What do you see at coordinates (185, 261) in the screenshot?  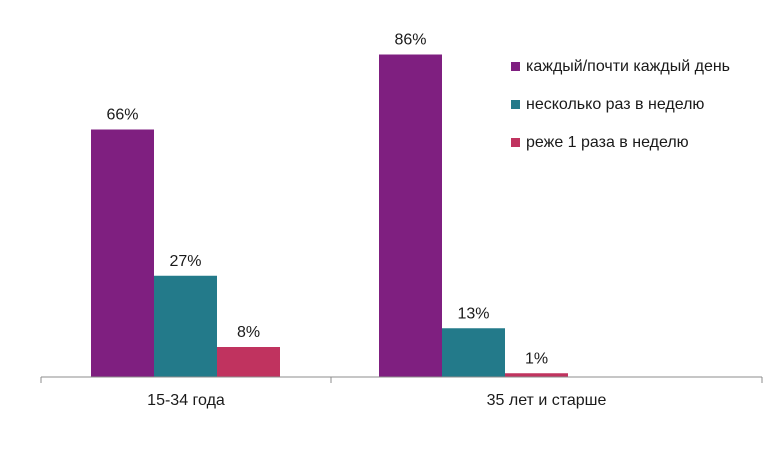 I see `data-label: 27%` at bounding box center [185, 261].